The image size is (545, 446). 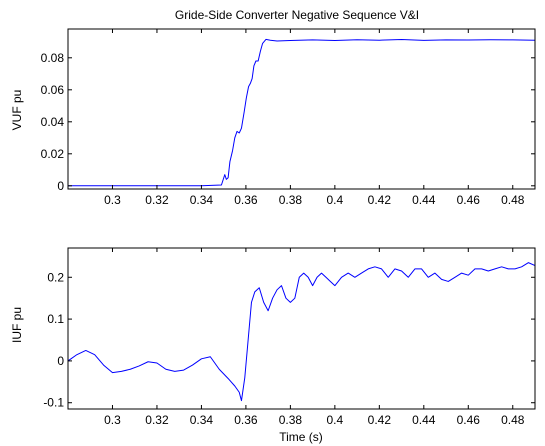 I want to click on y-tick-label: 0.06, so click(x=53, y=90).